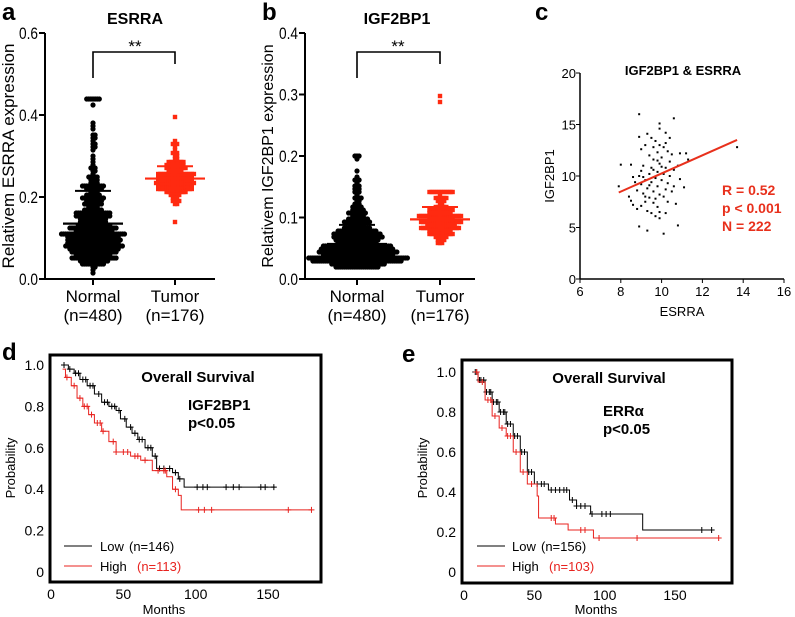 The image size is (795, 617). I want to click on annotation-gene-e: ERRα, so click(624, 411).